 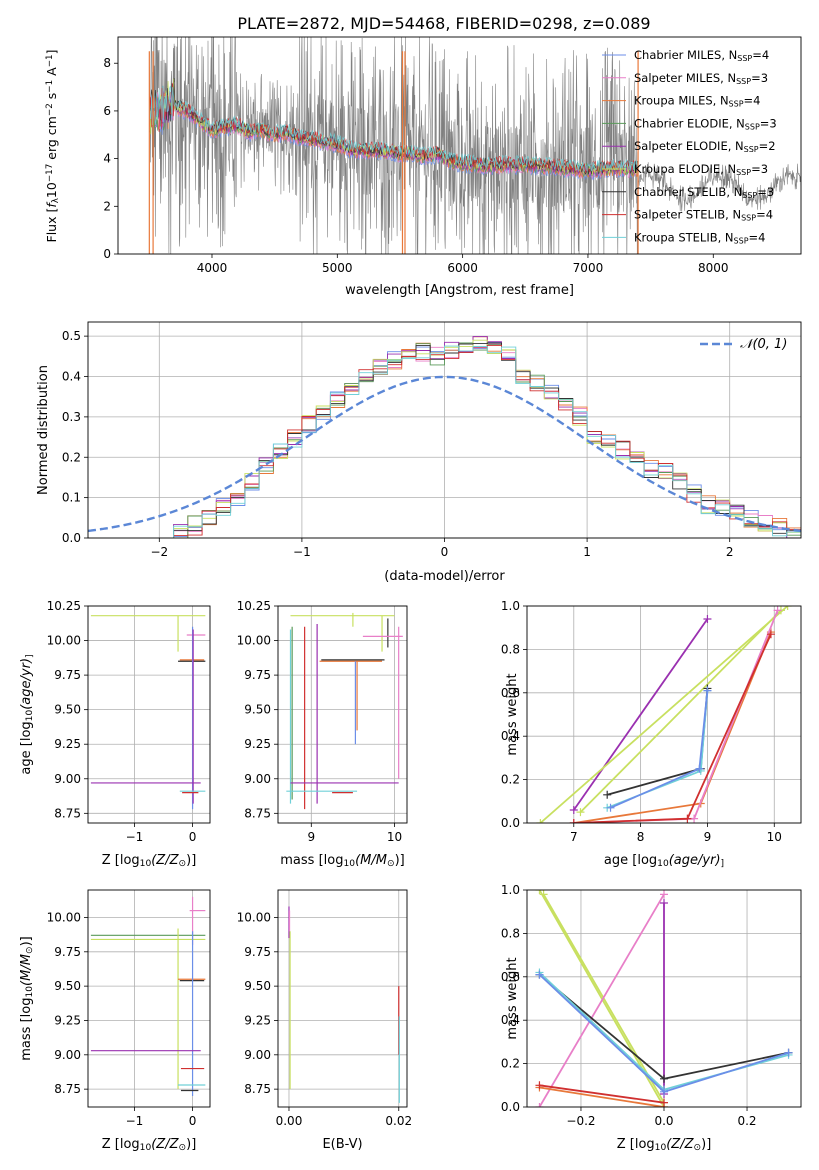 I want to click on axes-mass-vs-ebv: 0.00 0.02 8.75 9.00 9.25 9.50 9.75 10.00 E(B-V), so click(x=324, y=1020).